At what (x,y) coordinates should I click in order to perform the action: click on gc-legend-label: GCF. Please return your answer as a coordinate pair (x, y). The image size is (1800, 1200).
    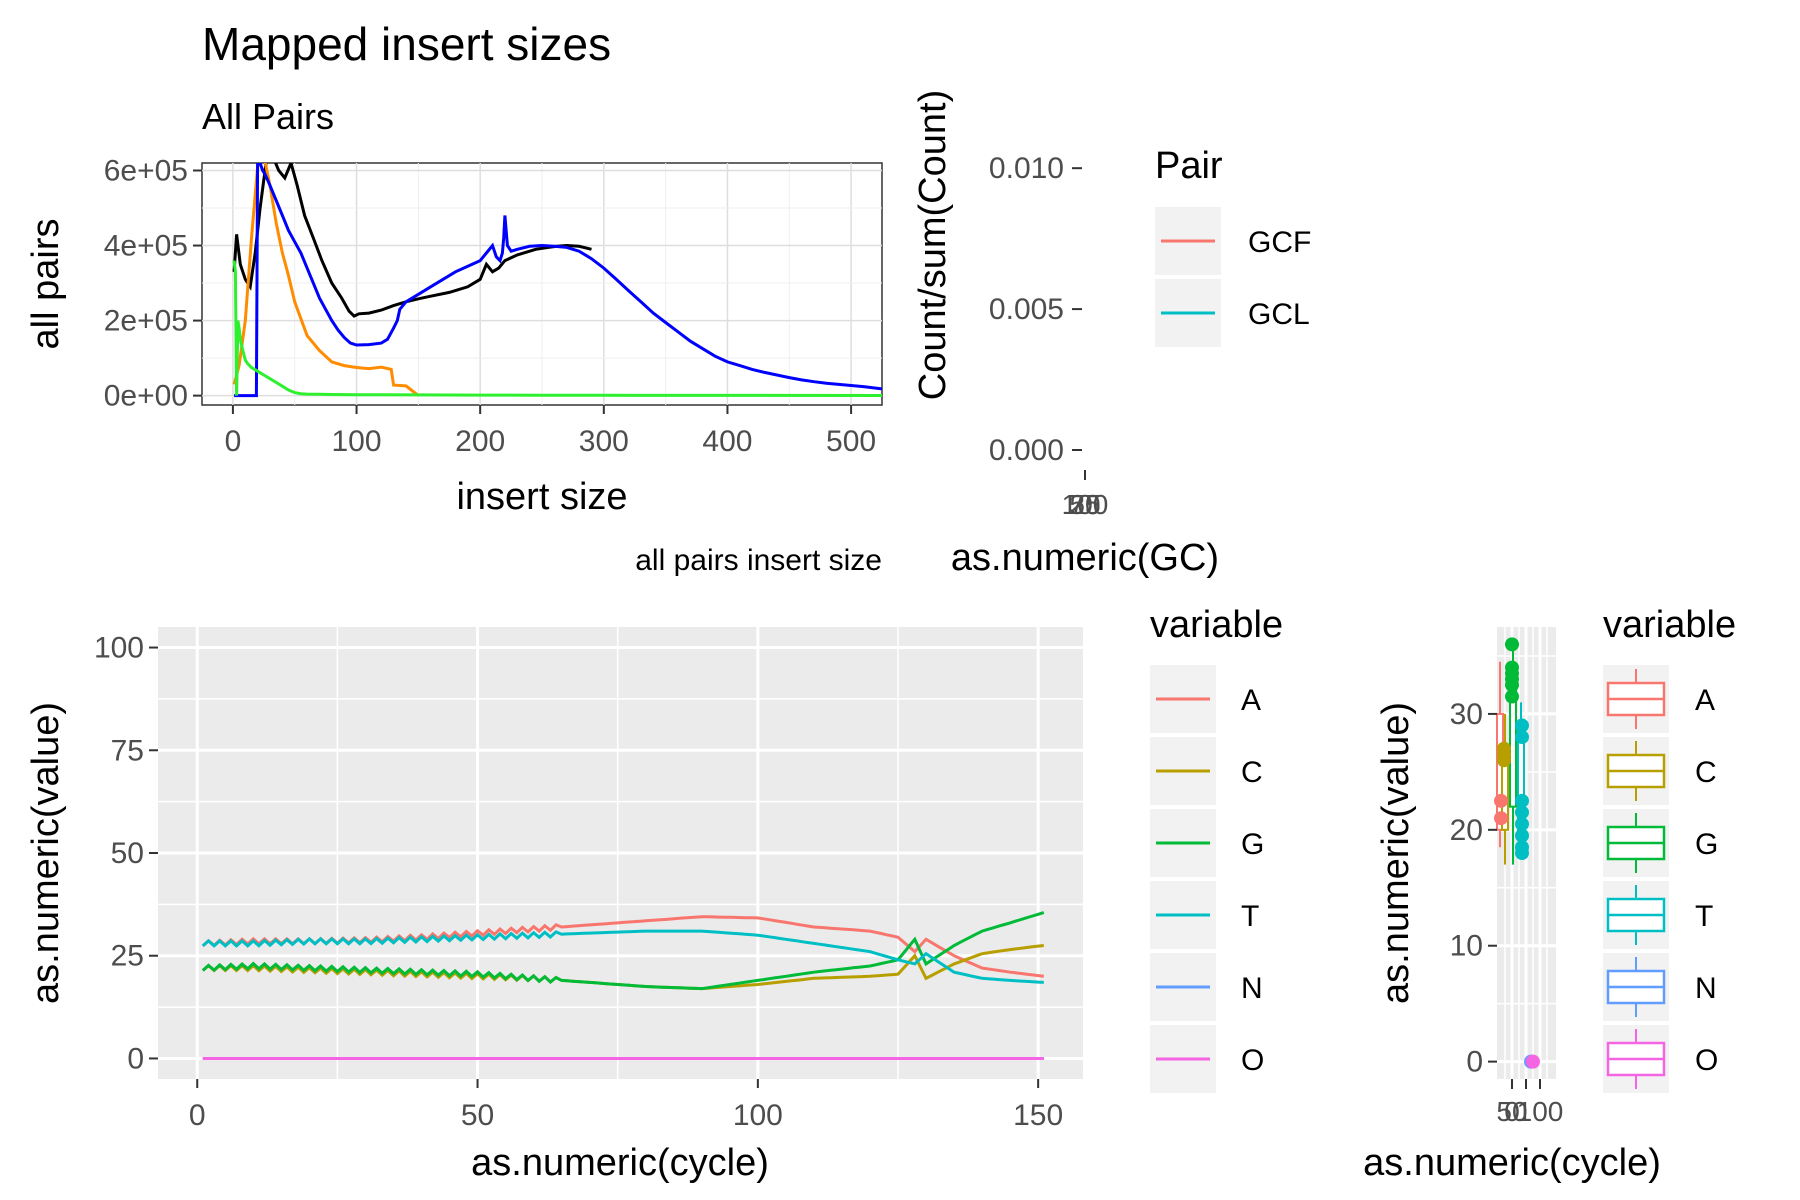
    Looking at the image, I should click on (1279, 242).